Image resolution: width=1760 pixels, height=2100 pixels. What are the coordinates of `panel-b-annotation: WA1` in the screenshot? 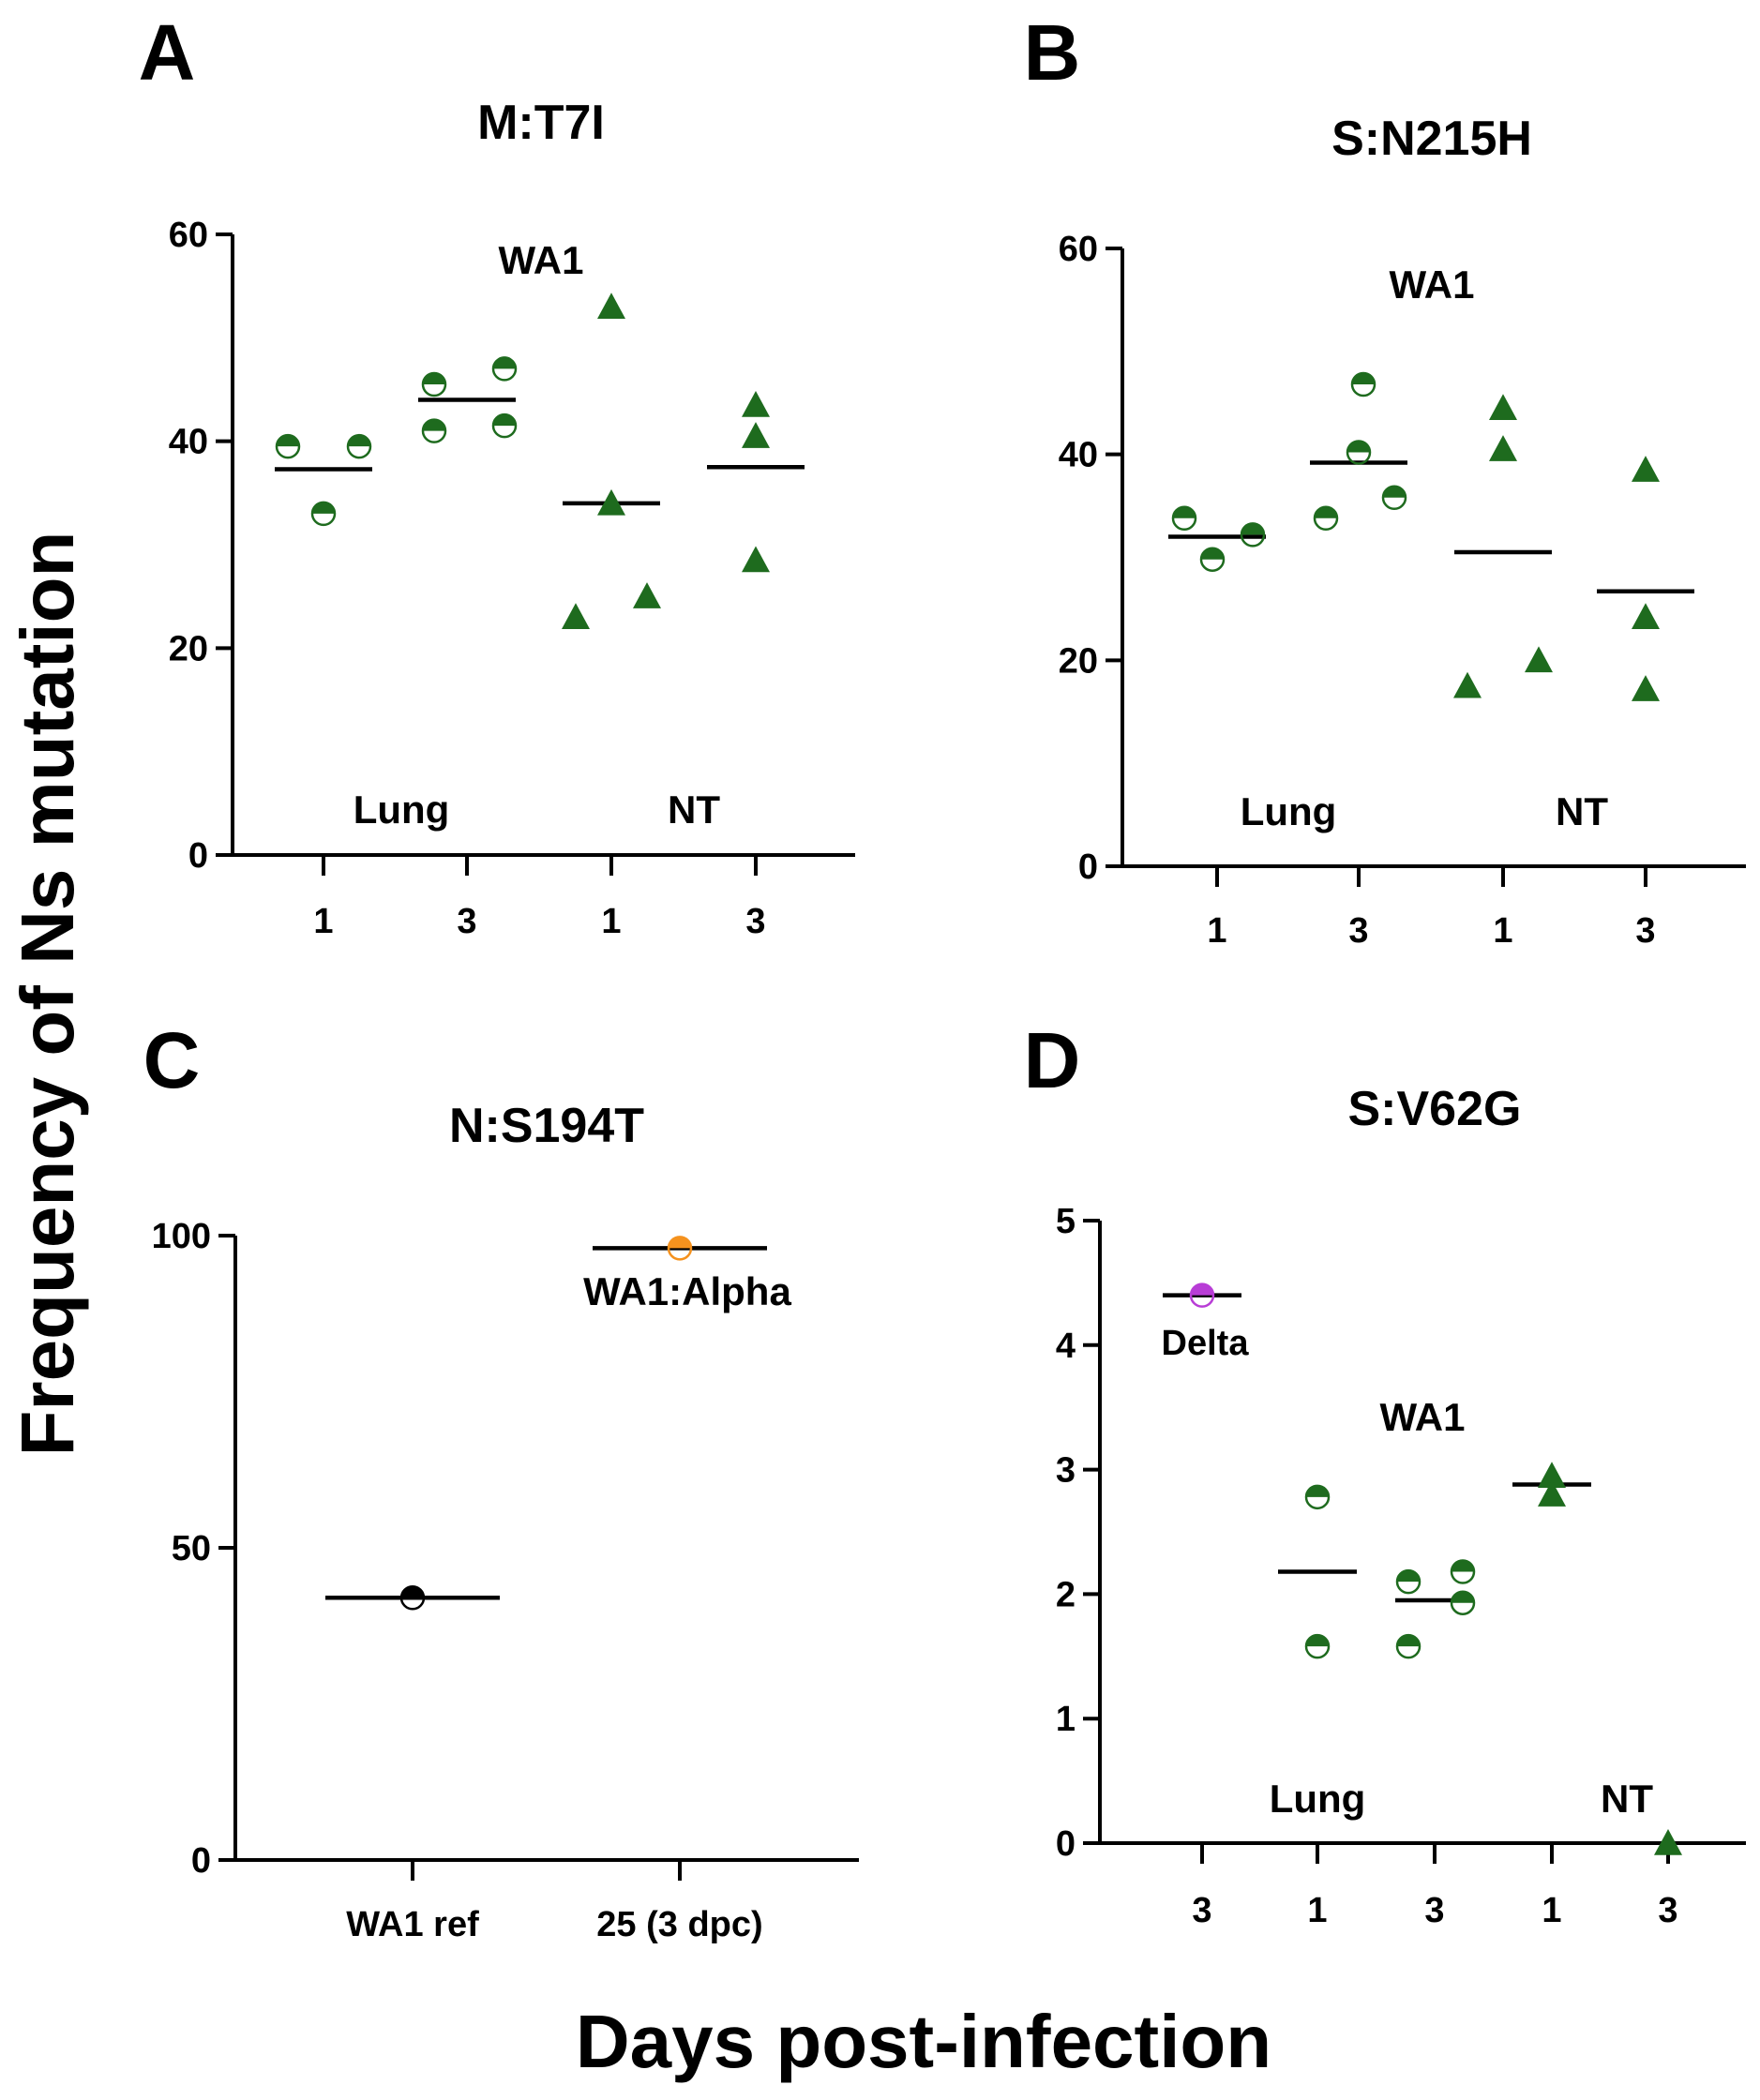 It's located at (1431, 284).